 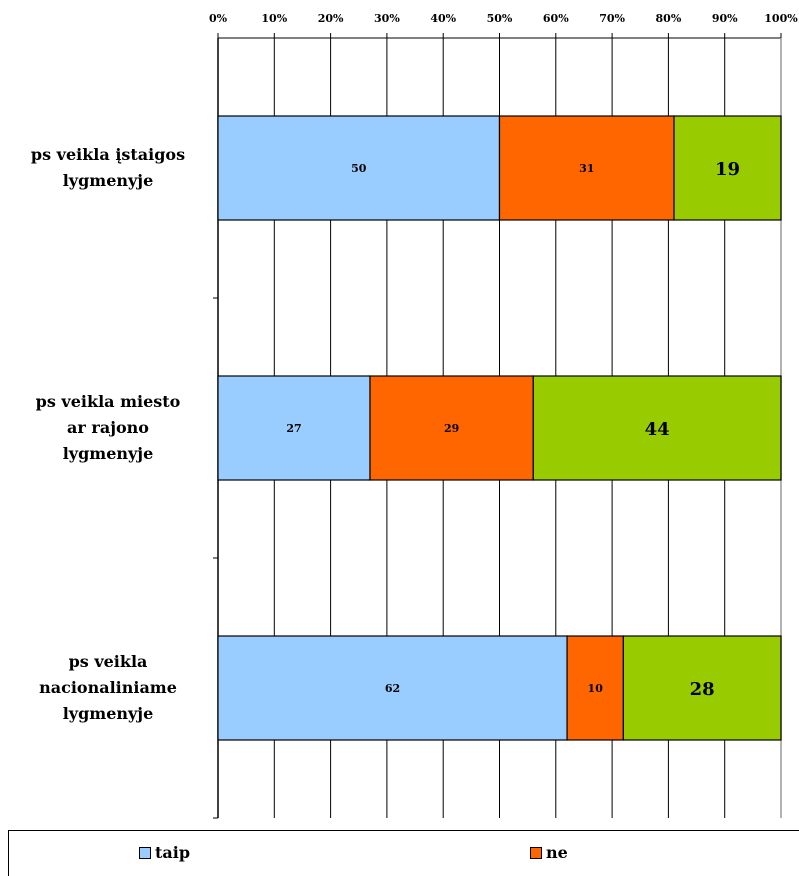 What do you see at coordinates (274, 18) in the screenshot?
I see `x-tick-label: 10%` at bounding box center [274, 18].